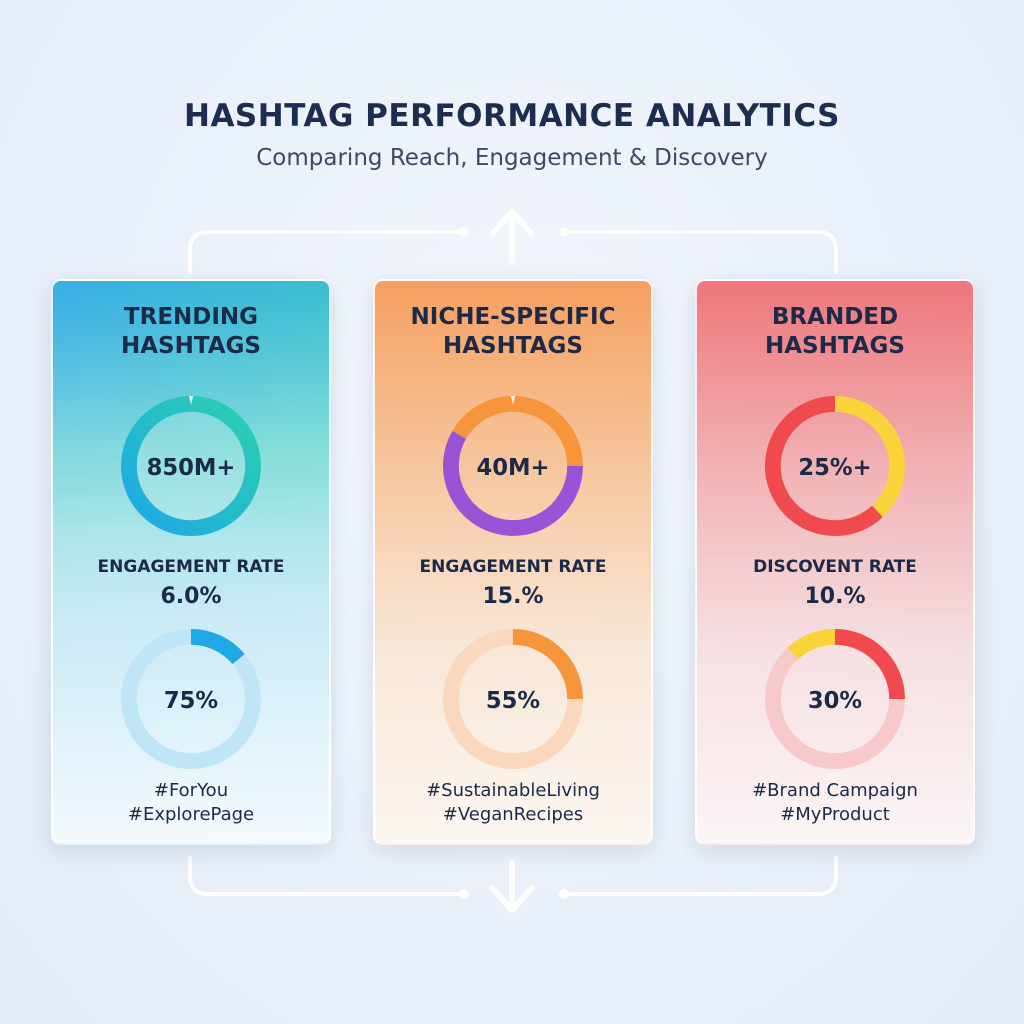 The image size is (1024, 1024). Describe the element at coordinates (512, 886) in the screenshot. I see `down-arrow-icon` at that location.